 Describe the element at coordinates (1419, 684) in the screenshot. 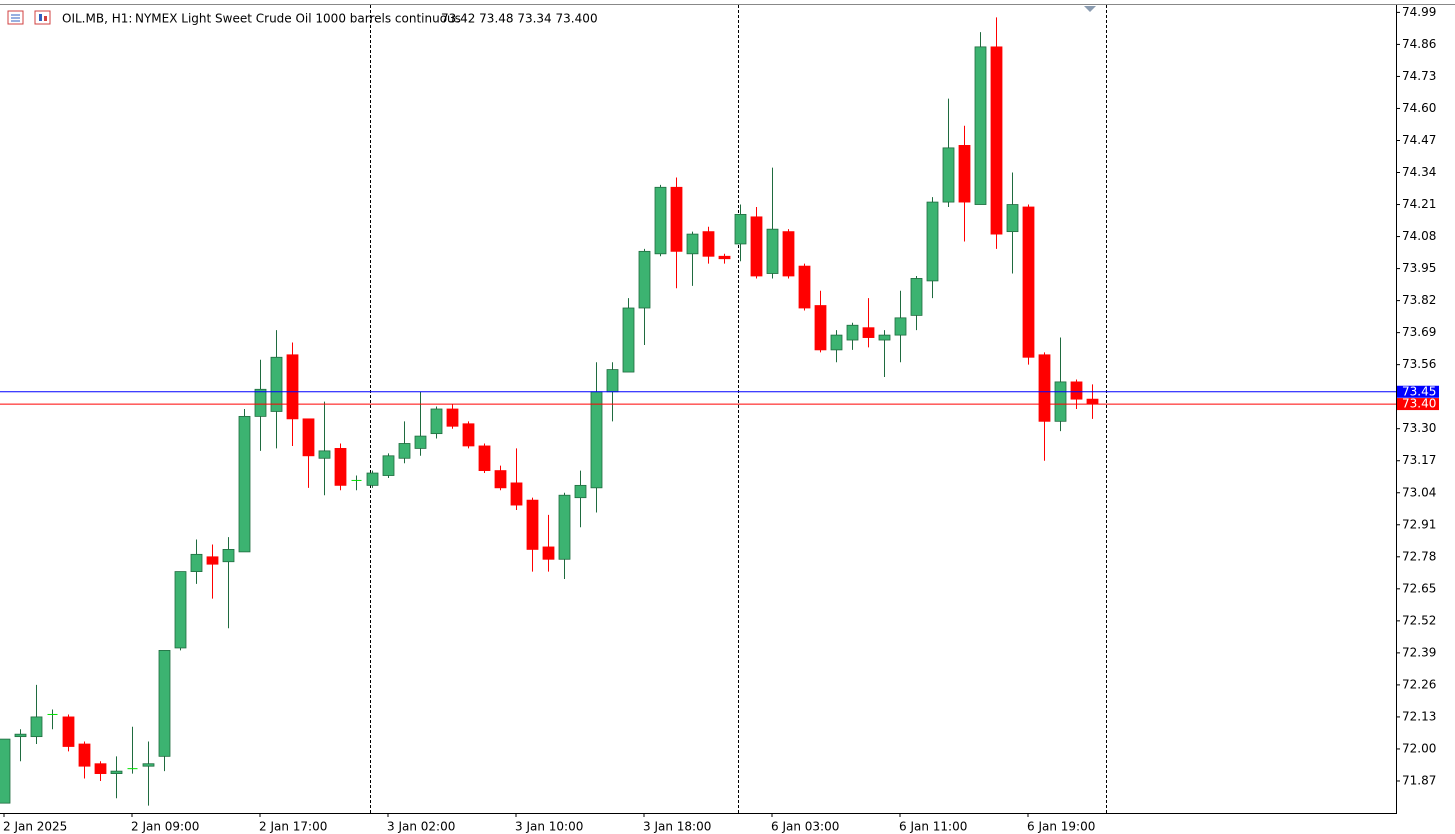

I see `y-tick-label: 72.26` at that location.